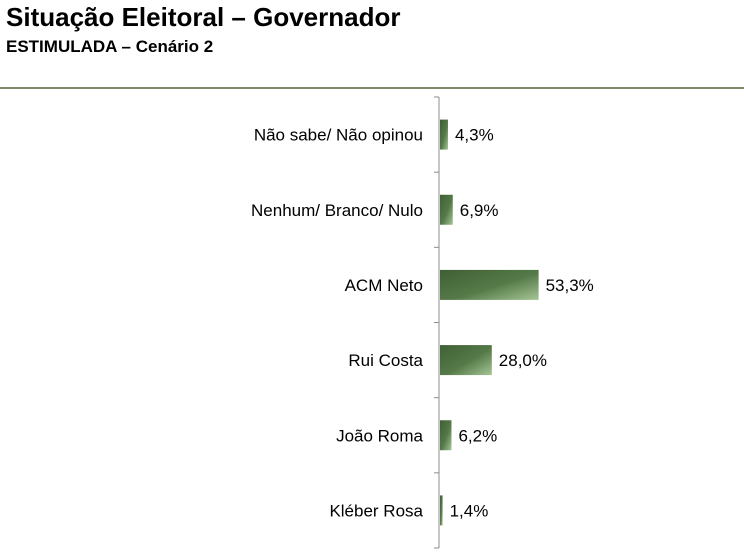  I want to click on data-label: 53,3%, so click(570, 285).